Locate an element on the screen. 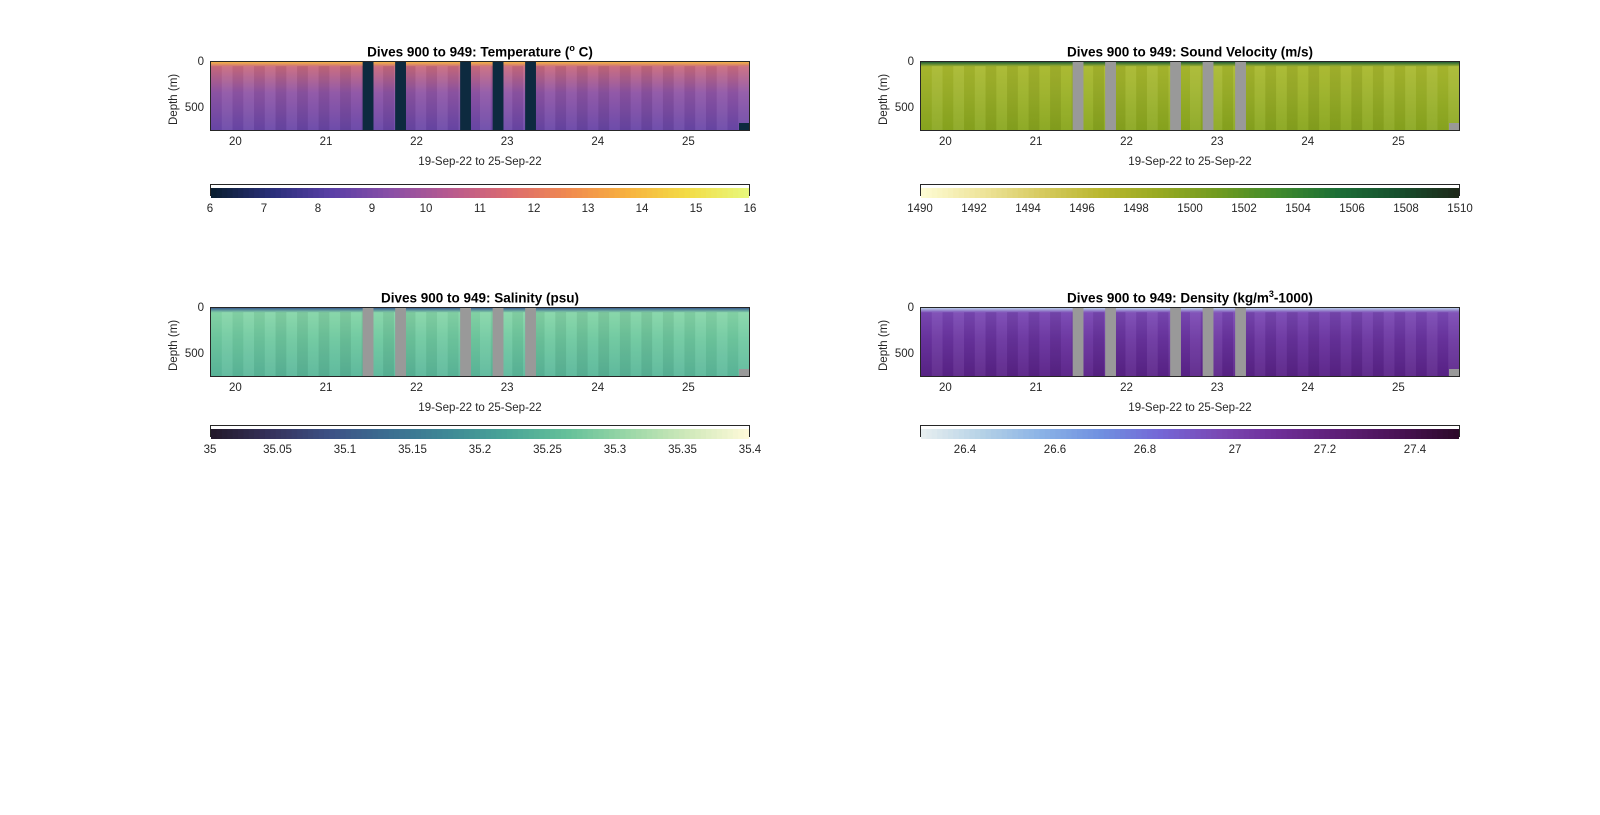 Image resolution: width=1600 pixels, height=815 pixels. plot-title: Dives 900 to 949: Density (kg/m3-1000) is located at coordinates (1190, 297).